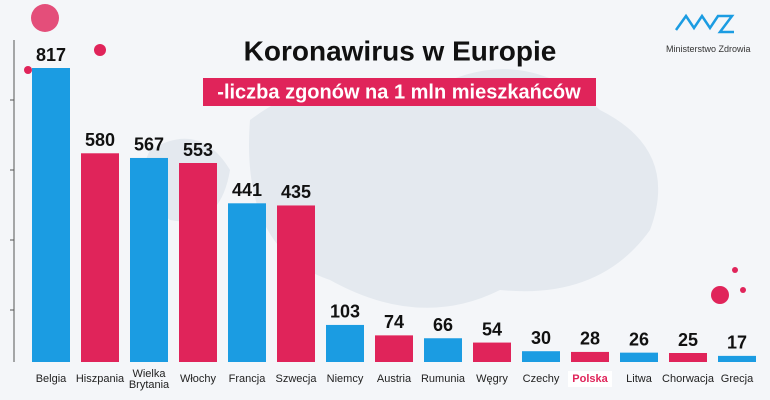 This screenshot has width=770, height=400. Describe the element at coordinates (688, 340) in the screenshot. I see `value-label: 25` at that location.